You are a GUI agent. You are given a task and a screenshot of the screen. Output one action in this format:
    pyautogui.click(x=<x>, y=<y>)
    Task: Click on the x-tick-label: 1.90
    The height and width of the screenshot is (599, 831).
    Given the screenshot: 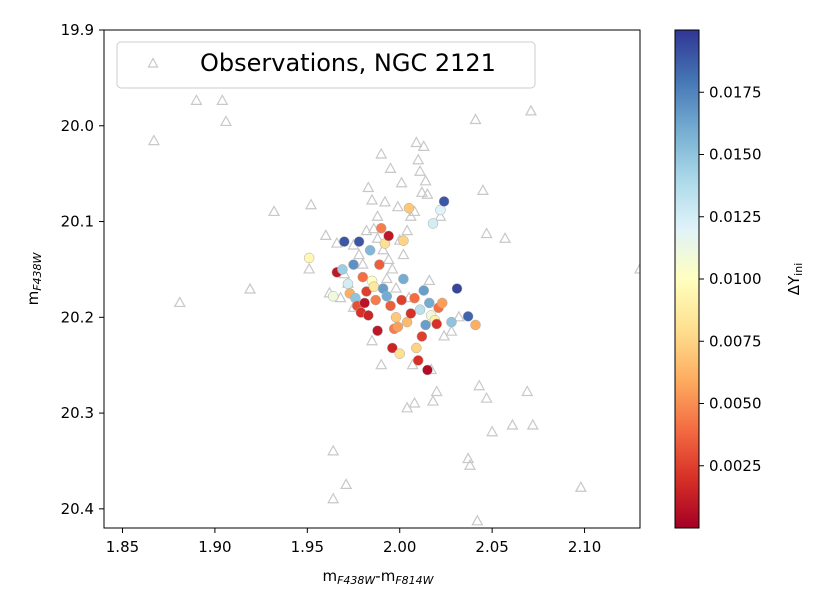 What is the action you would take?
    pyautogui.click(x=214, y=547)
    